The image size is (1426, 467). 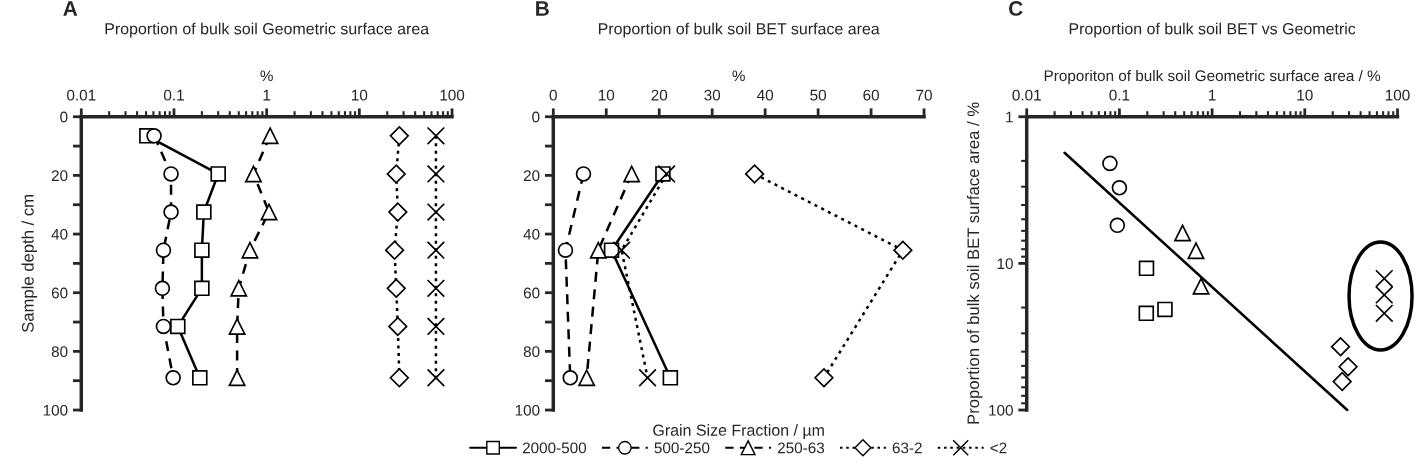 I want to click on x-tick-label: 70, so click(x=924, y=95).